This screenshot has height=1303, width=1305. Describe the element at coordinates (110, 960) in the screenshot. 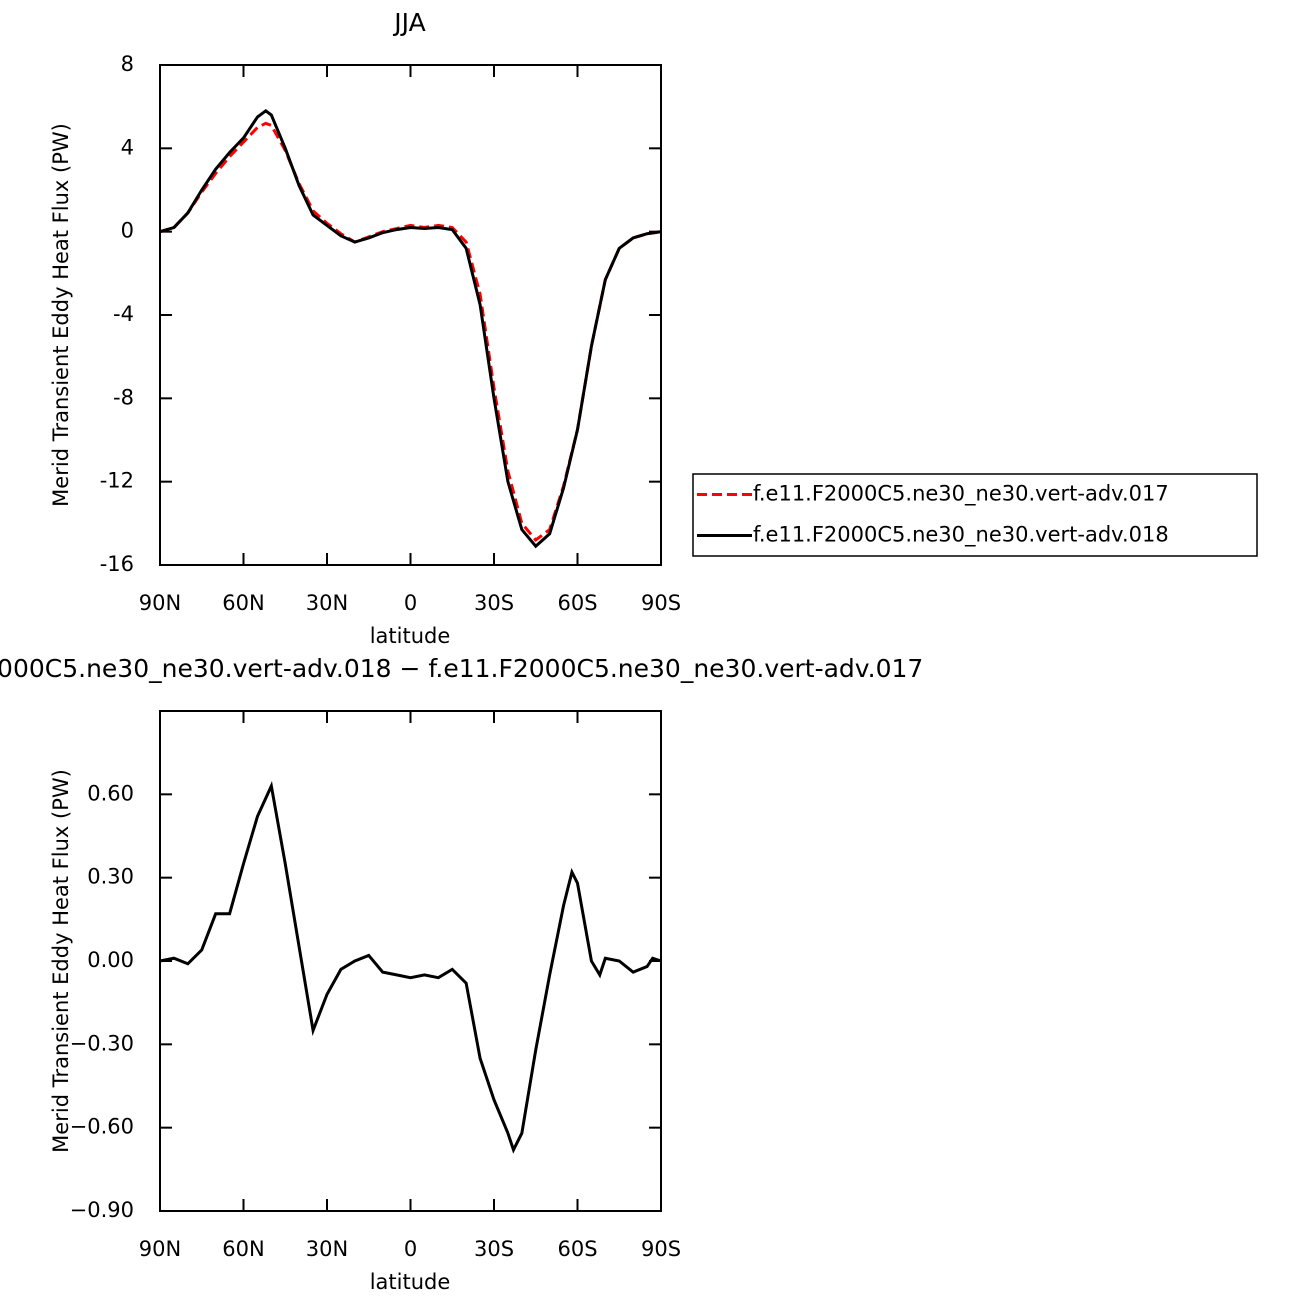

I see `y-tick-label: 0.00` at that location.